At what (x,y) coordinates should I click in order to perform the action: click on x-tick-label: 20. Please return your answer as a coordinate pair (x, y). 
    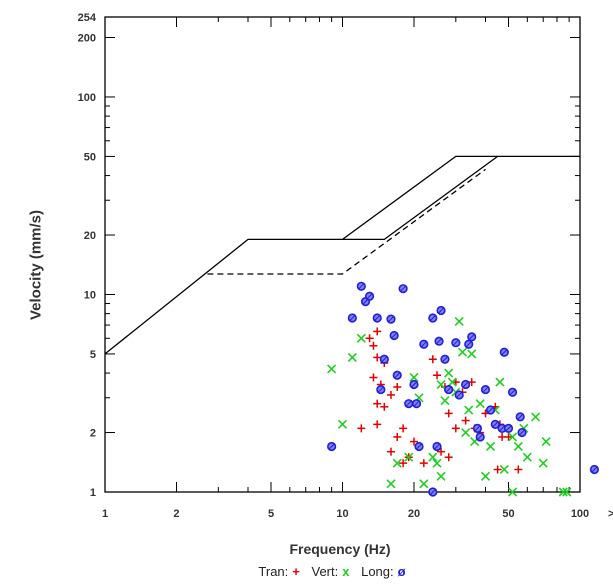
    Looking at the image, I should click on (414, 514).